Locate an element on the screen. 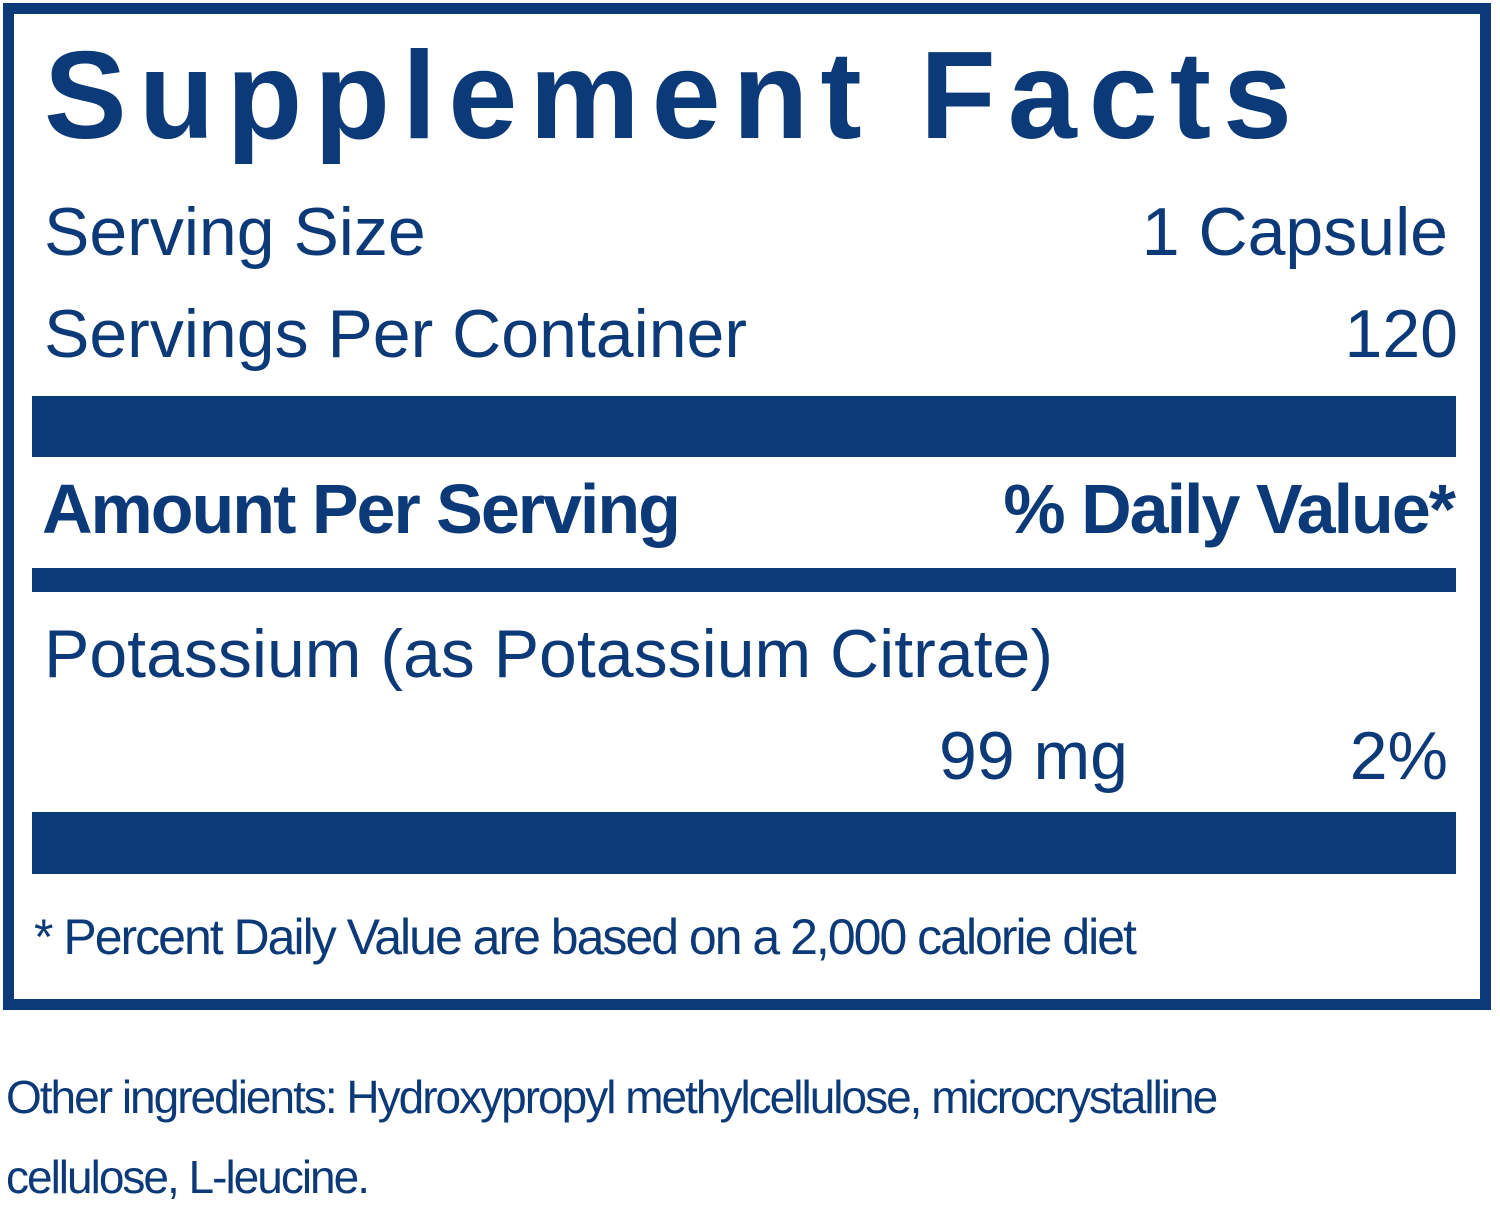 The width and height of the screenshot is (1500, 1214). daily-value-header: % Daily Value* is located at coordinates (1229, 509).